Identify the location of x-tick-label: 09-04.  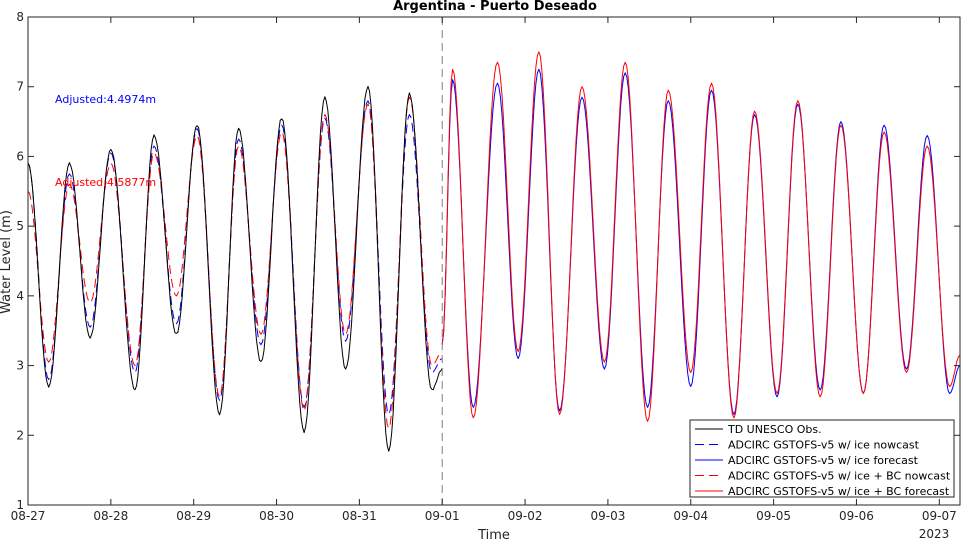
(690, 516).